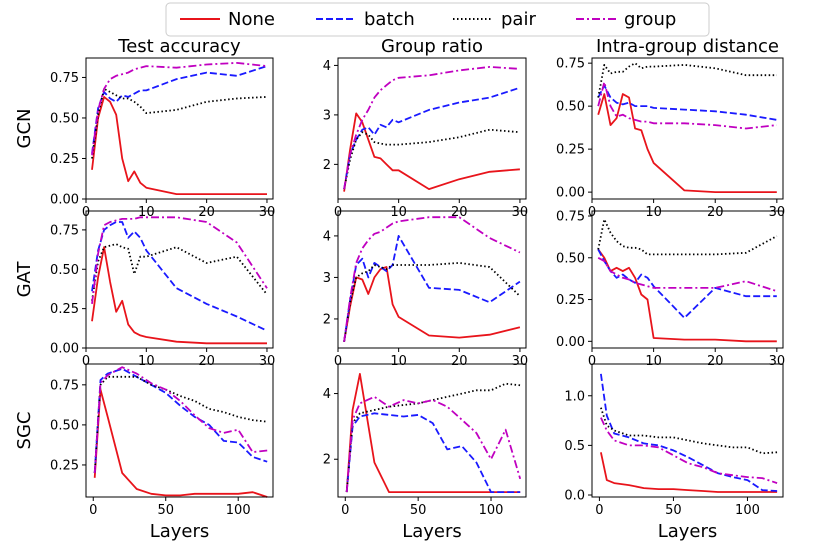 The width and height of the screenshot is (830, 554). What do you see at coordinates (24, 129) in the screenshot?
I see `row-label: GCN` at bounding box center [24, 129].